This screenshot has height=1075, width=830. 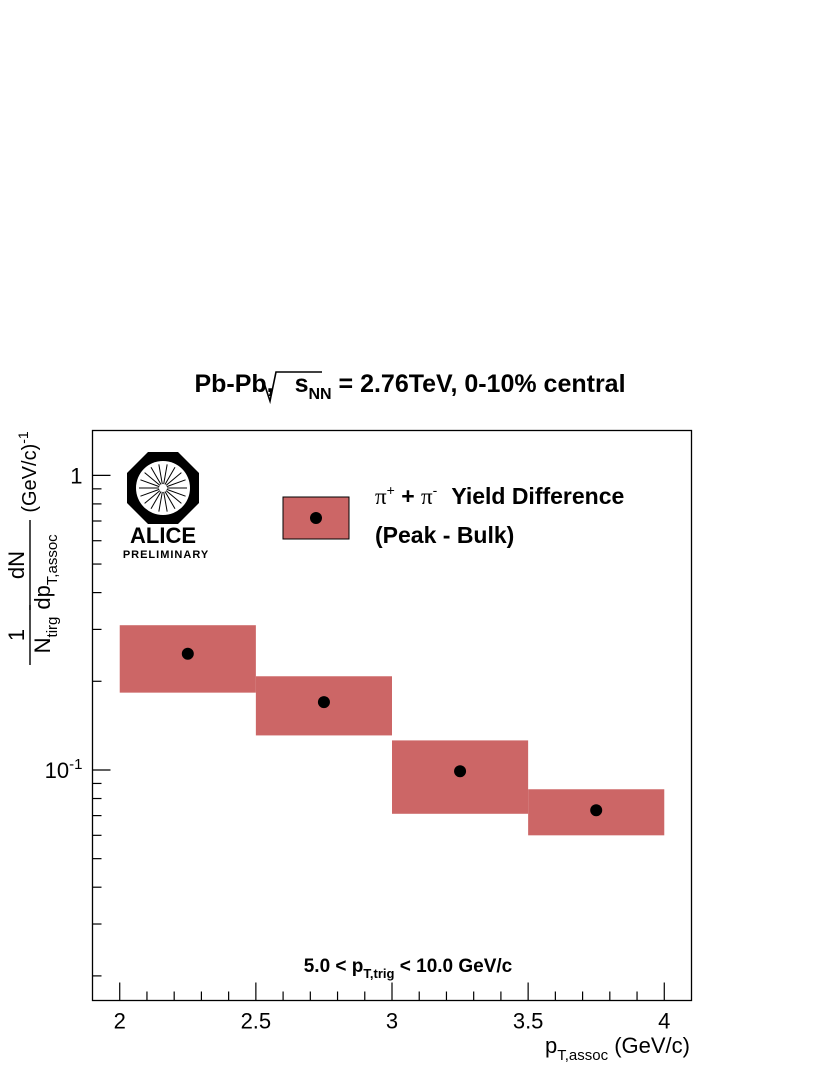 I want to click on x-axis-tick-labels: 2 2.5 3 3.5 4, so click(x=392, y=1021).